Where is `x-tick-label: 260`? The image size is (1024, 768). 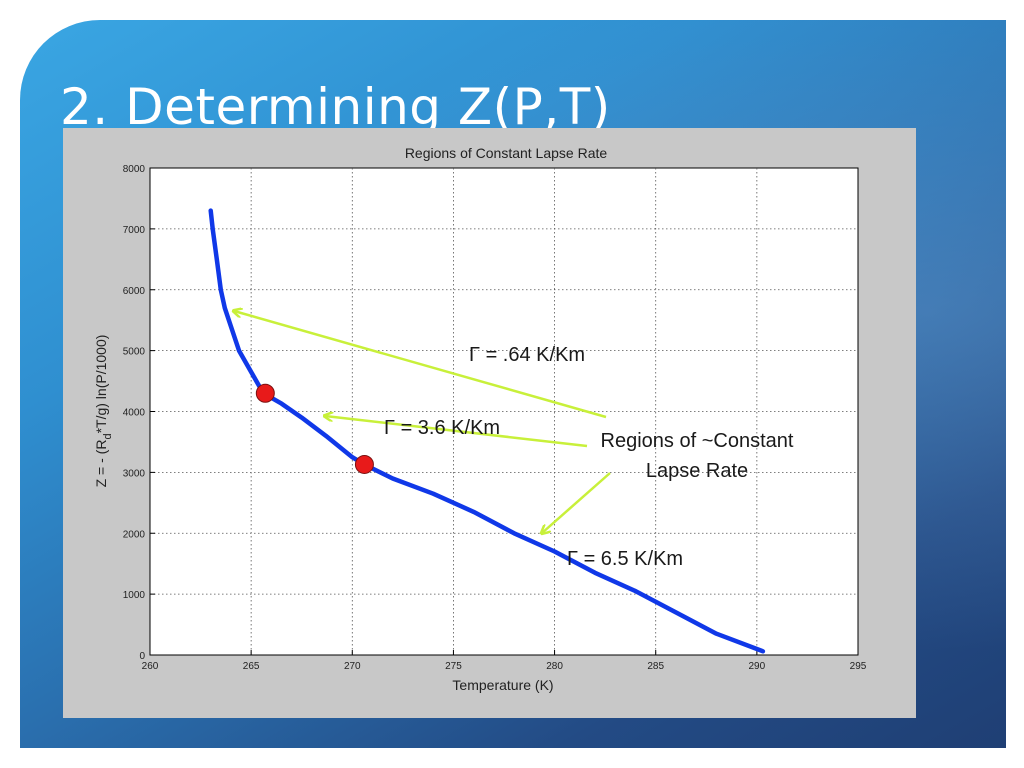
x-tick-label: 260 is located at coordinates (150, 666).